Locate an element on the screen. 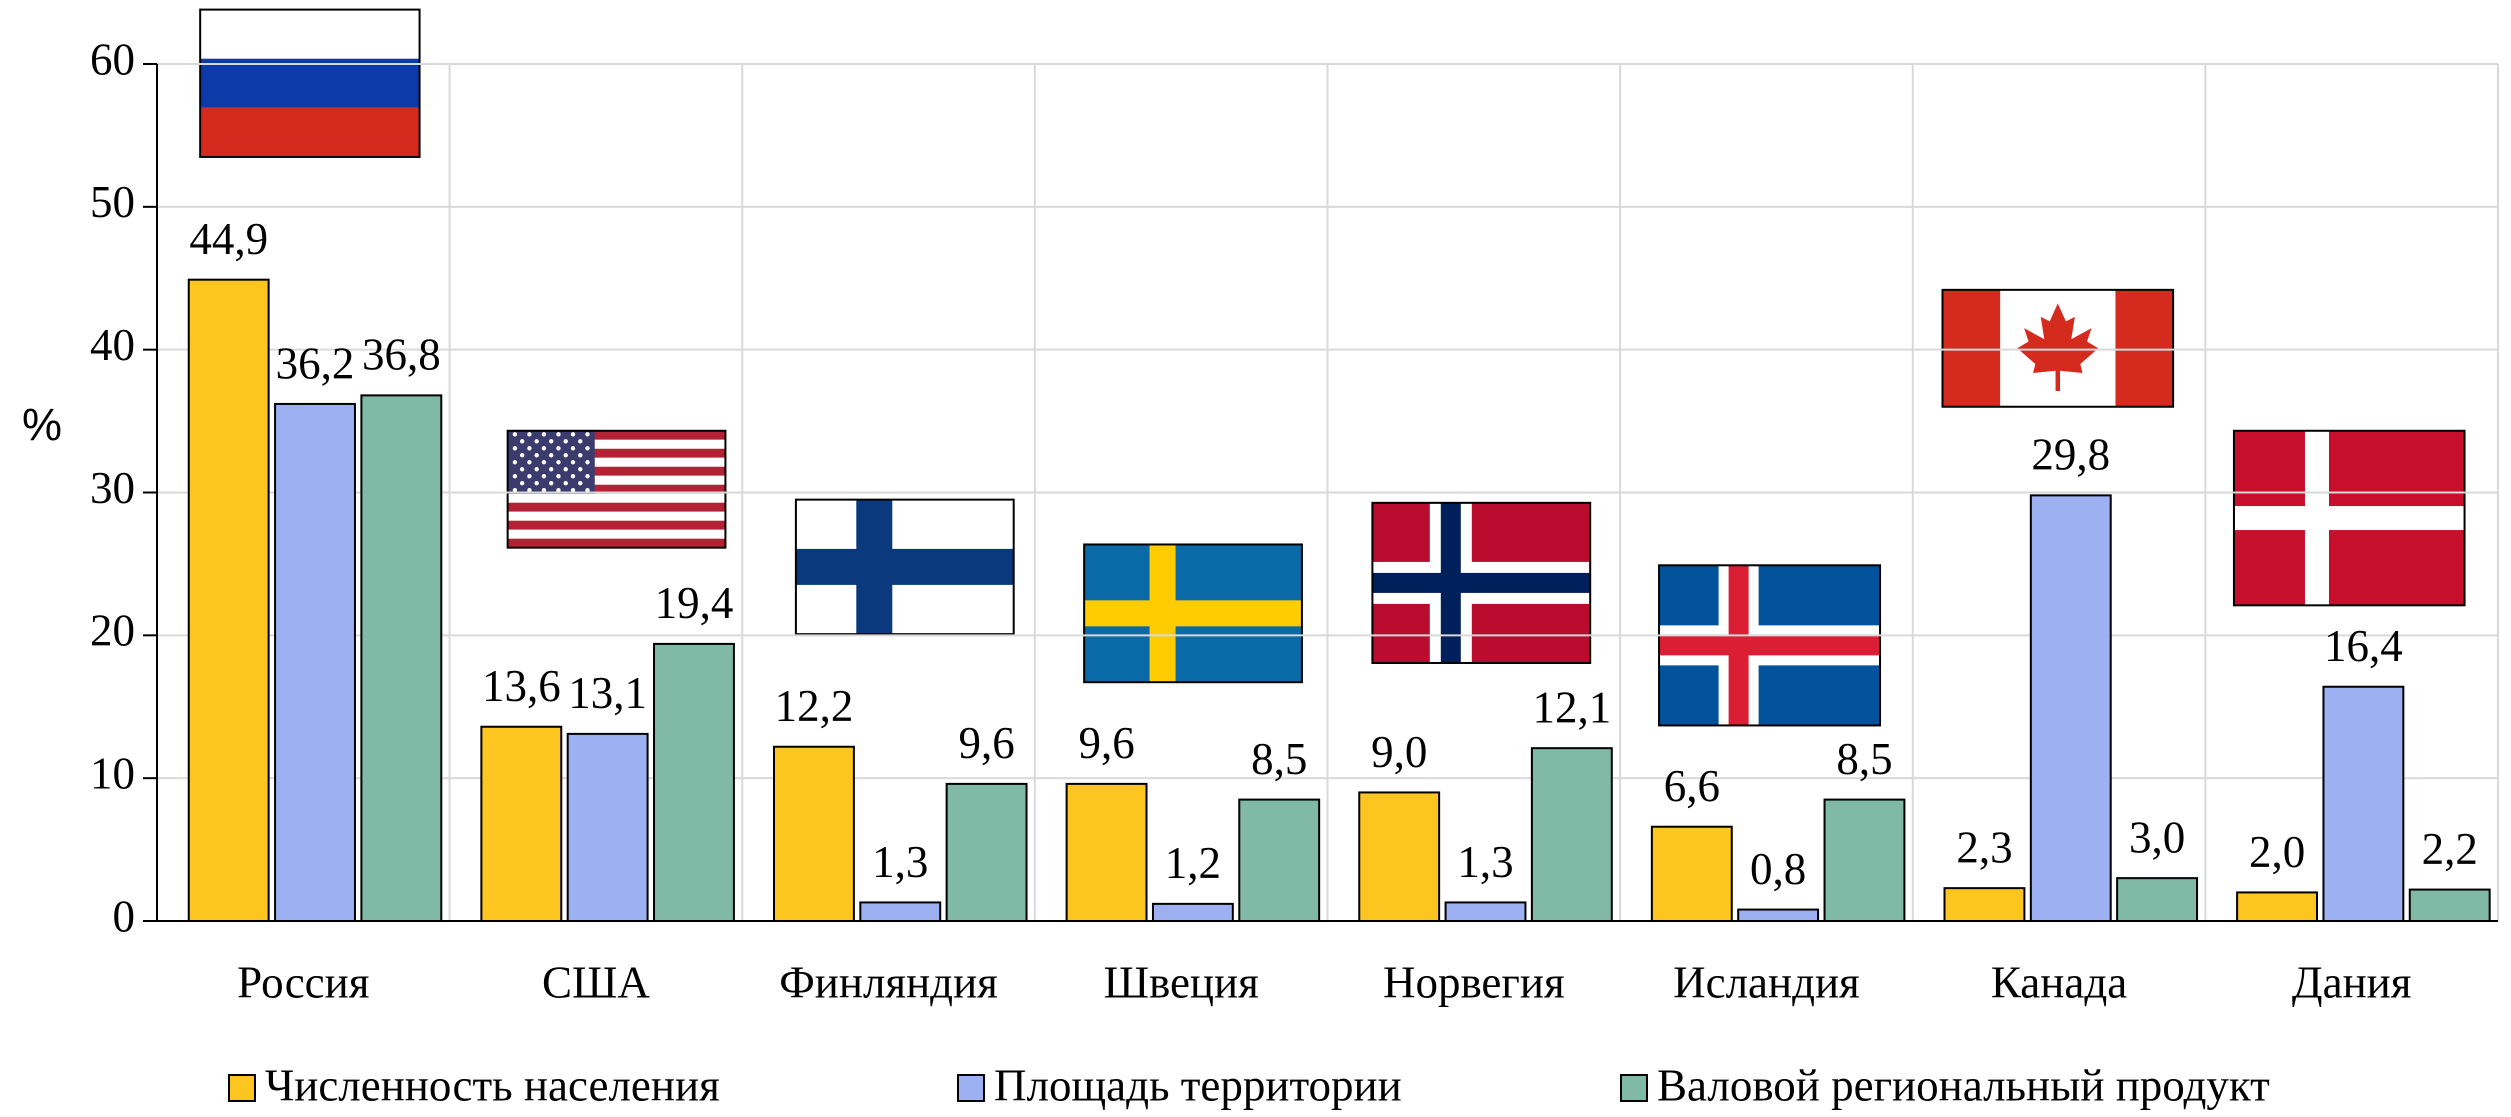 The image size is (2511, 1117). y-tick-label: 30 is located at coordinates (112, 488).